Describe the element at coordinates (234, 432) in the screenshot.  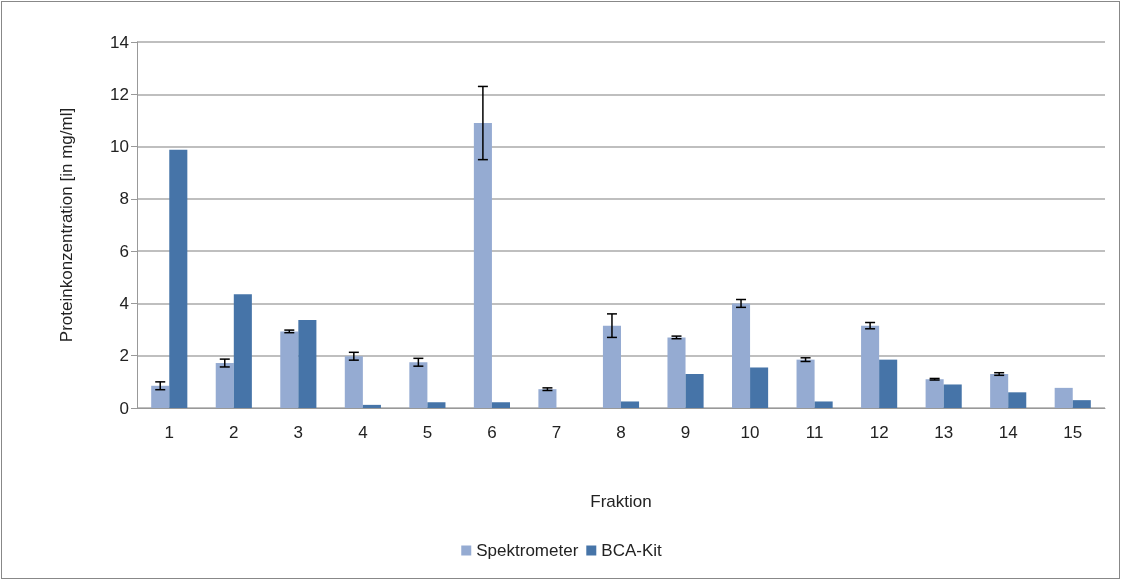
I see `x-tick-label: 2` at that location.